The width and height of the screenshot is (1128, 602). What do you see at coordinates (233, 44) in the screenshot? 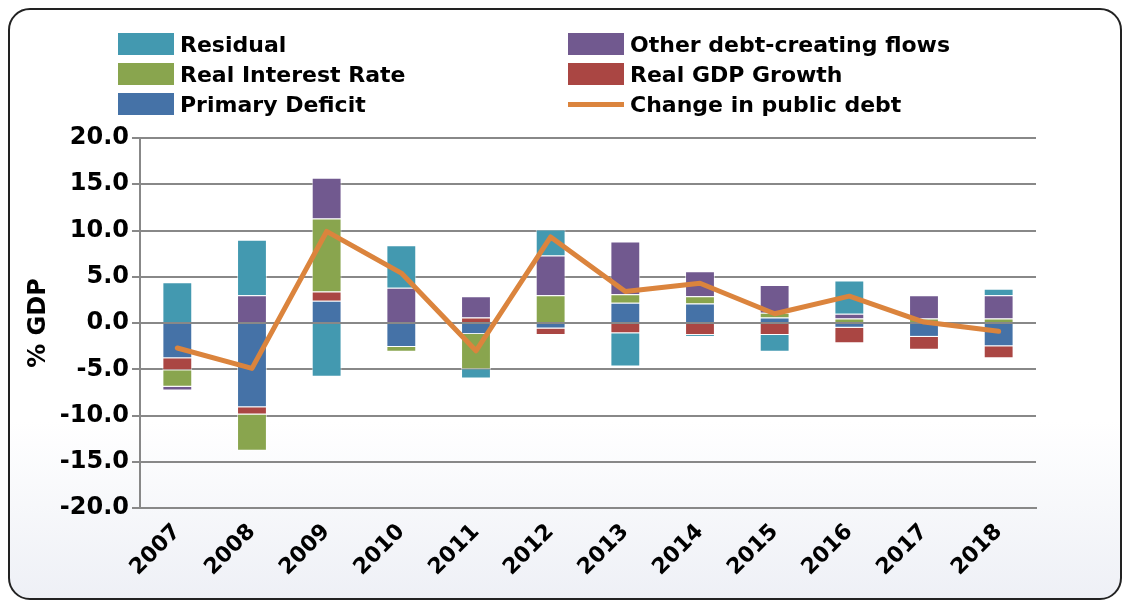
I see `legend-label: Residual` at bounding box center [233, 44].